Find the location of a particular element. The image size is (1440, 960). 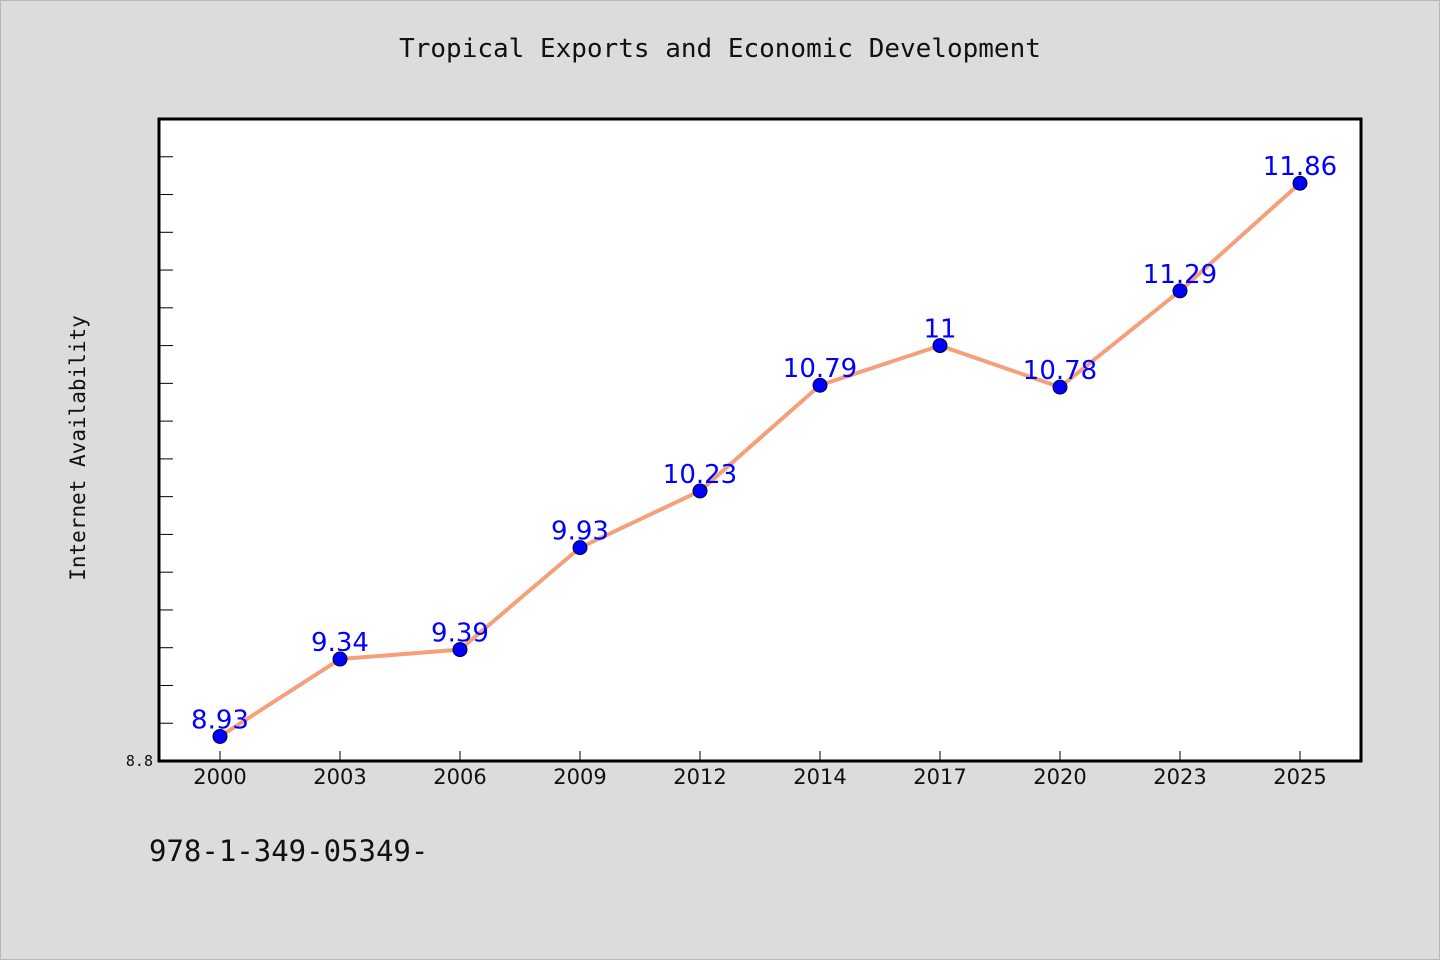

data-label: 10.78 is located at coordinates (1060, 371).